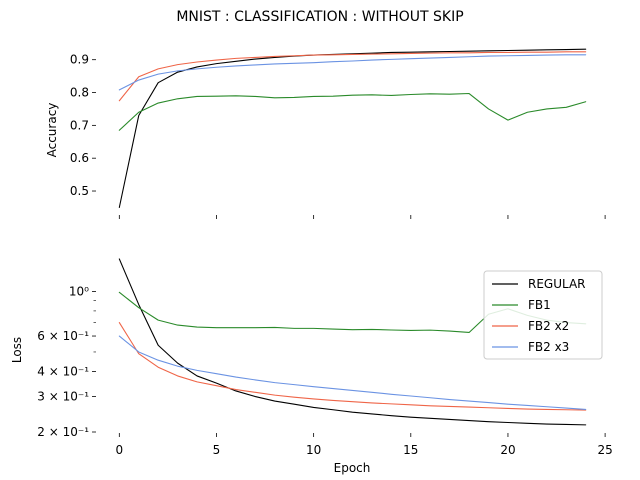  What do you see at coordinates (79, 291) in the screenshot?
I see `y-tick-label: 10⁰` at bounding box center [79, 291].